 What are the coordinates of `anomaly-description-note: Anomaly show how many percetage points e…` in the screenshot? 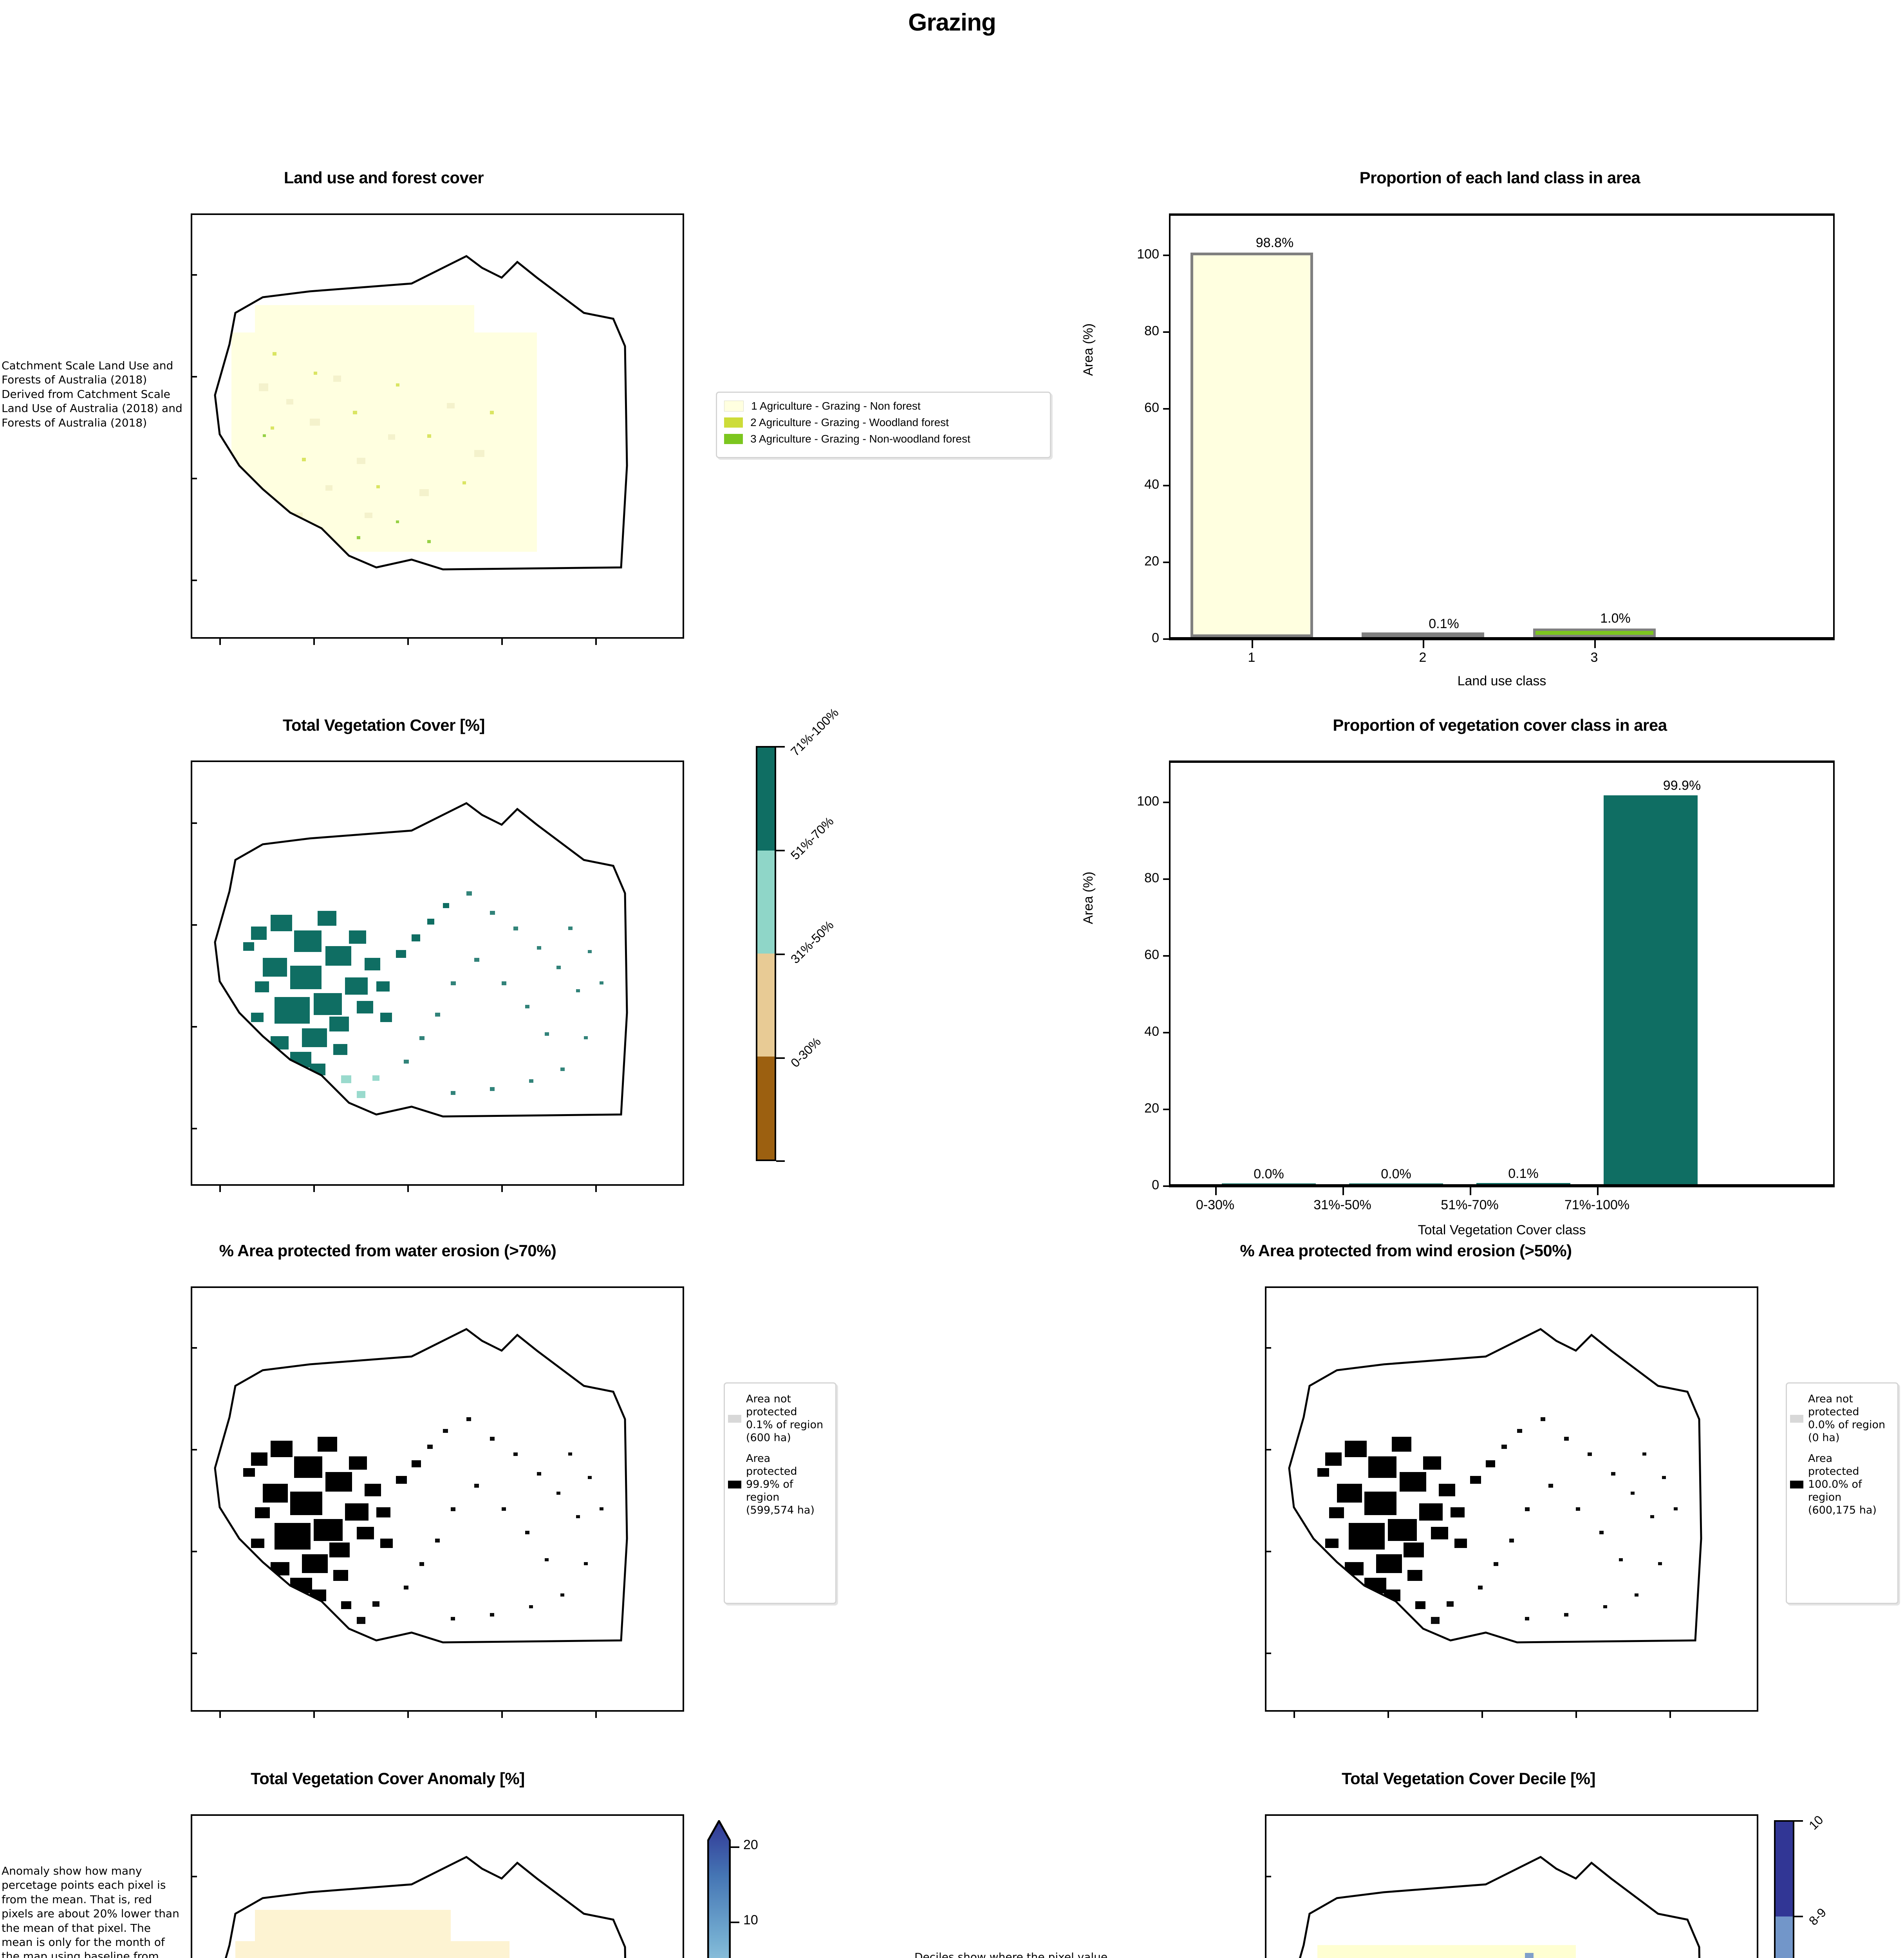 It's located at (90, 1911).